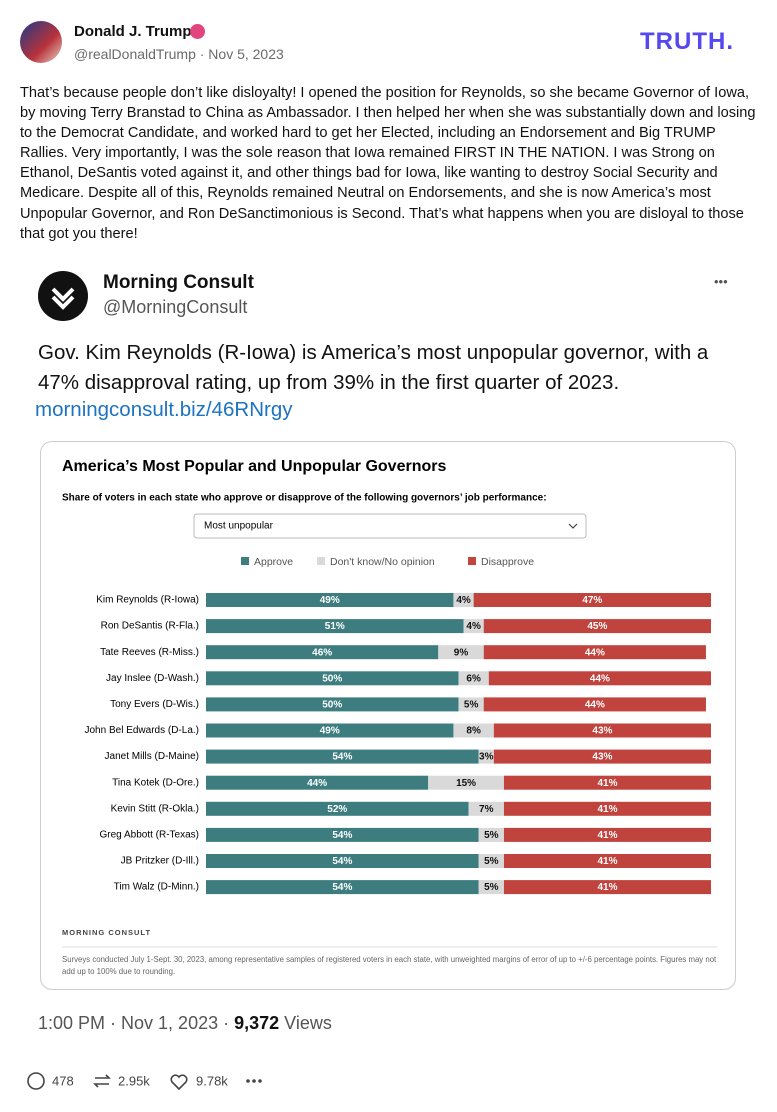 The width and height of the screenshot is (777, 1112). What do you see at coordinates (155, 808) in the screenshot?
I see `category-label: Kevin Stitt (R-Okla.)` at bounding box center [155, 808].